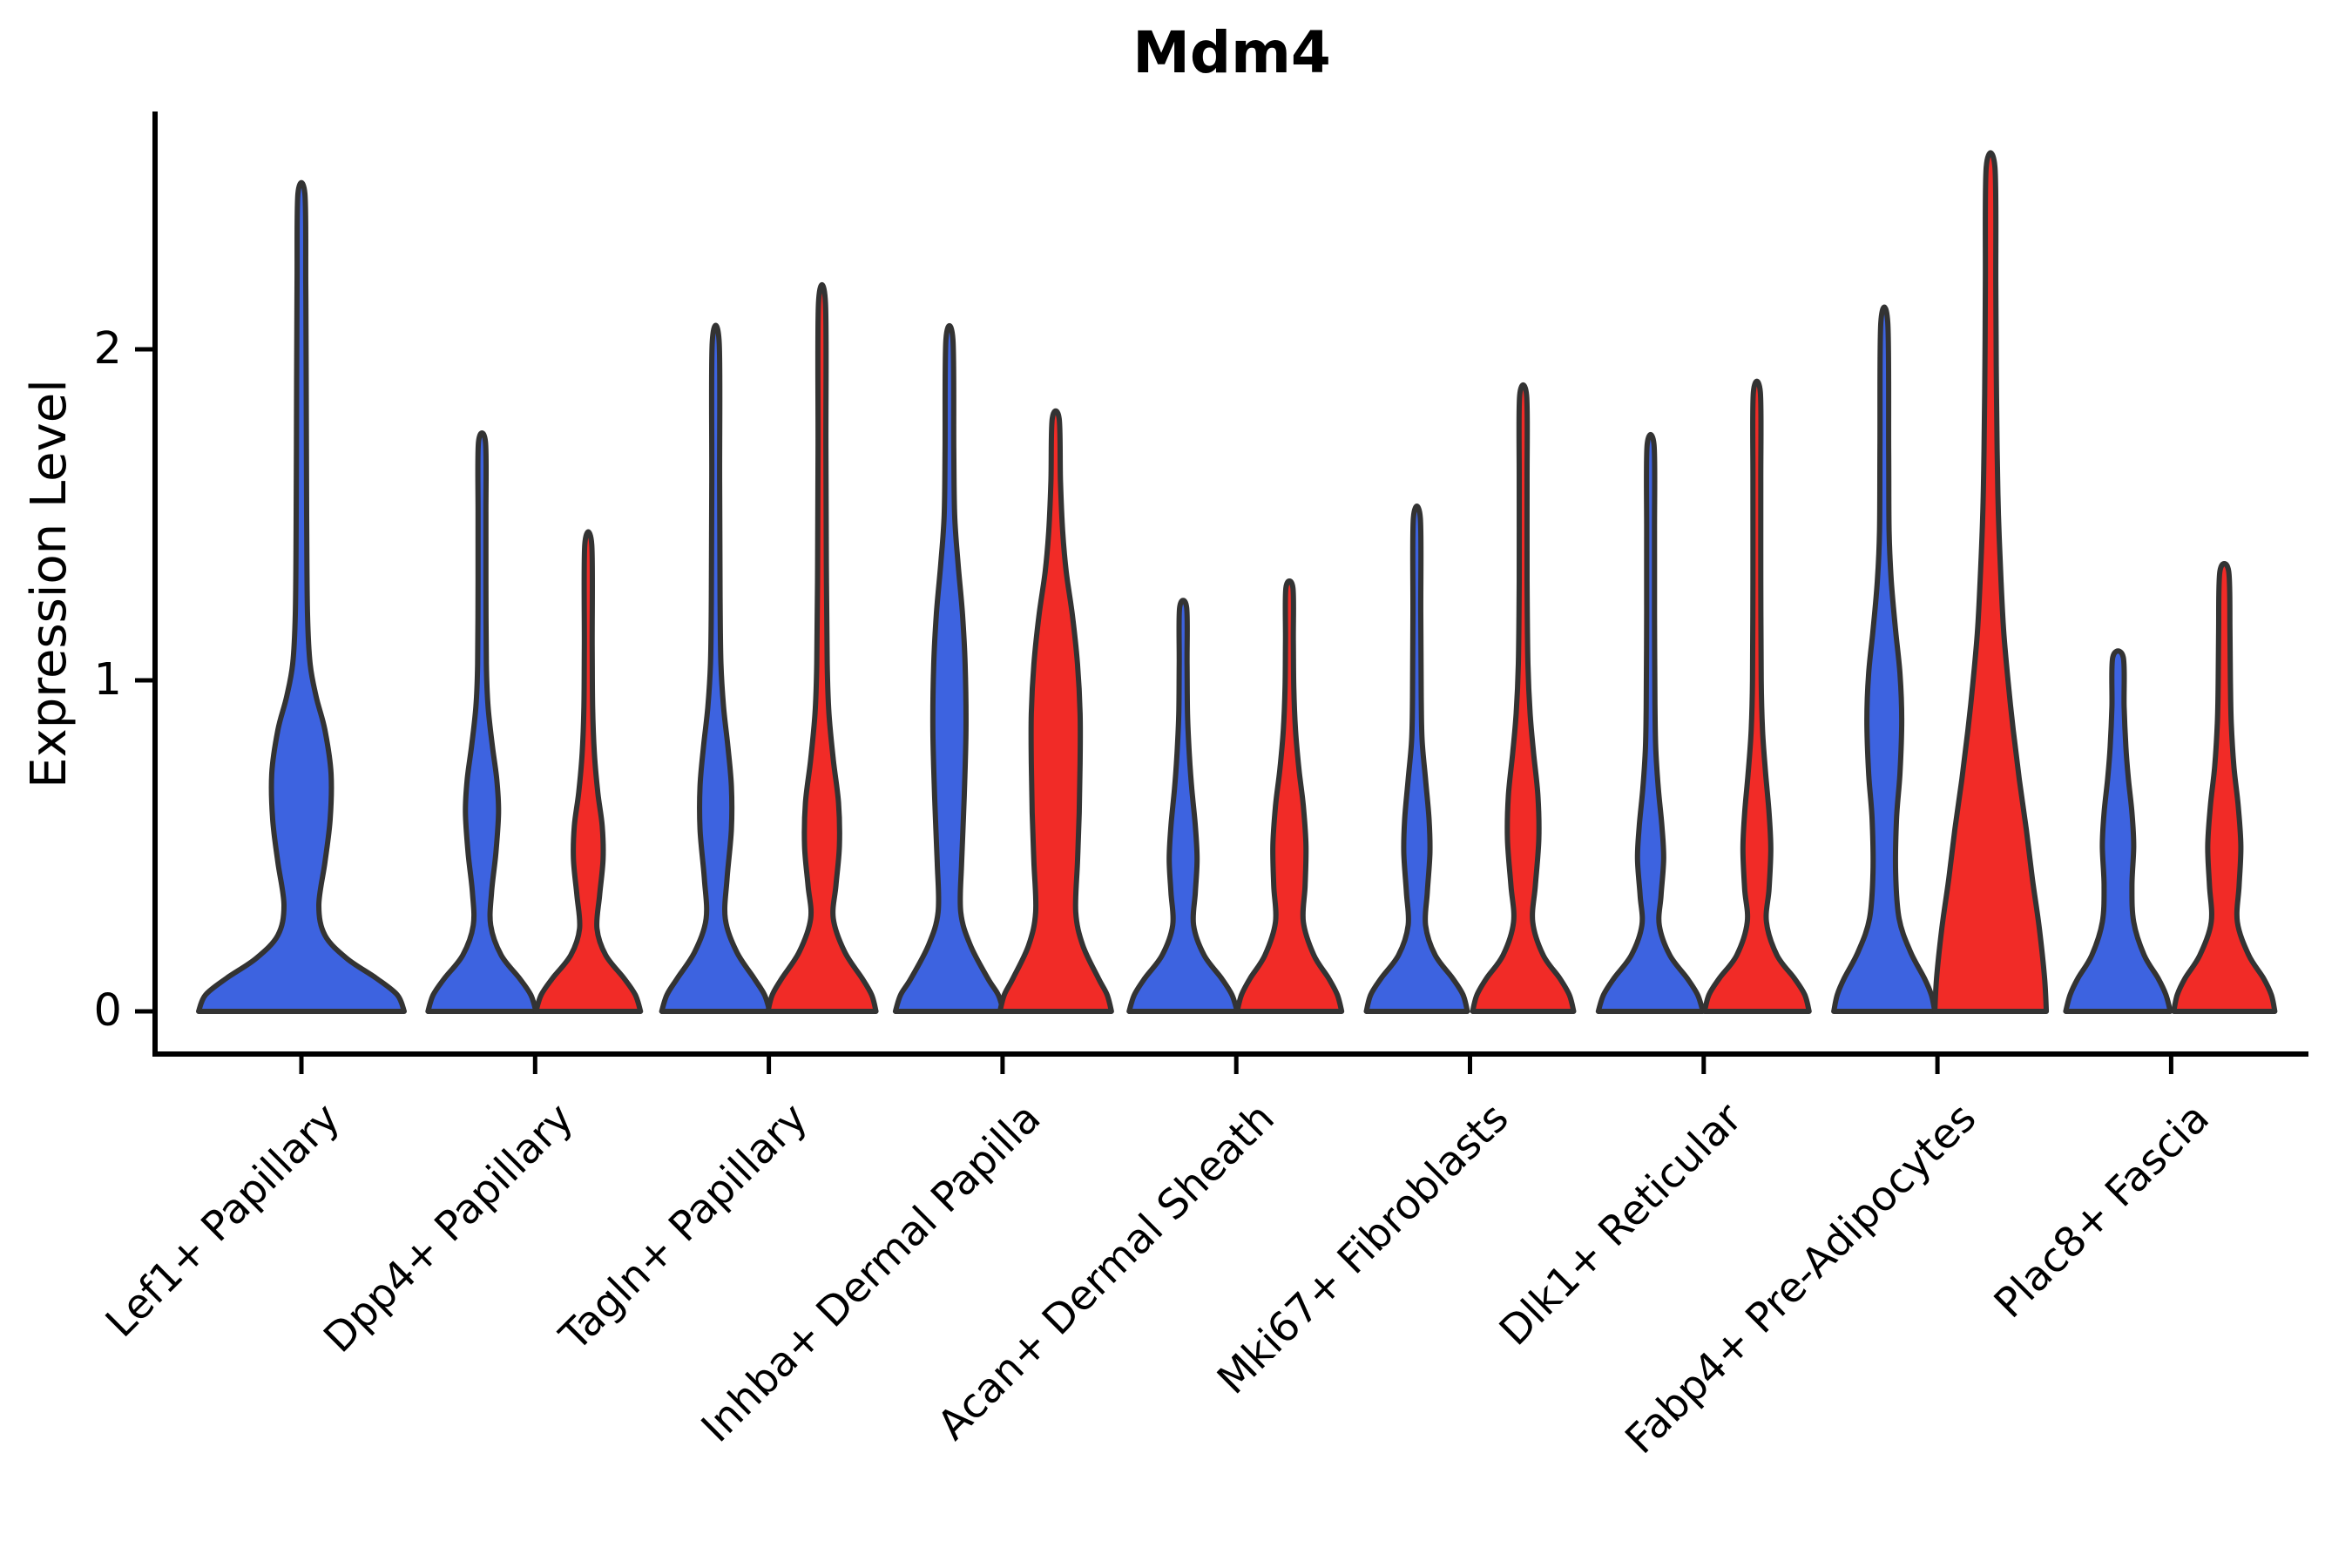 The image size is (2352, 1568). What do you see at coordinates (1055, 711) in the screenshot?
I see `violin-inhba-dermal-papilla-red` at bounding box center [1055, 711].